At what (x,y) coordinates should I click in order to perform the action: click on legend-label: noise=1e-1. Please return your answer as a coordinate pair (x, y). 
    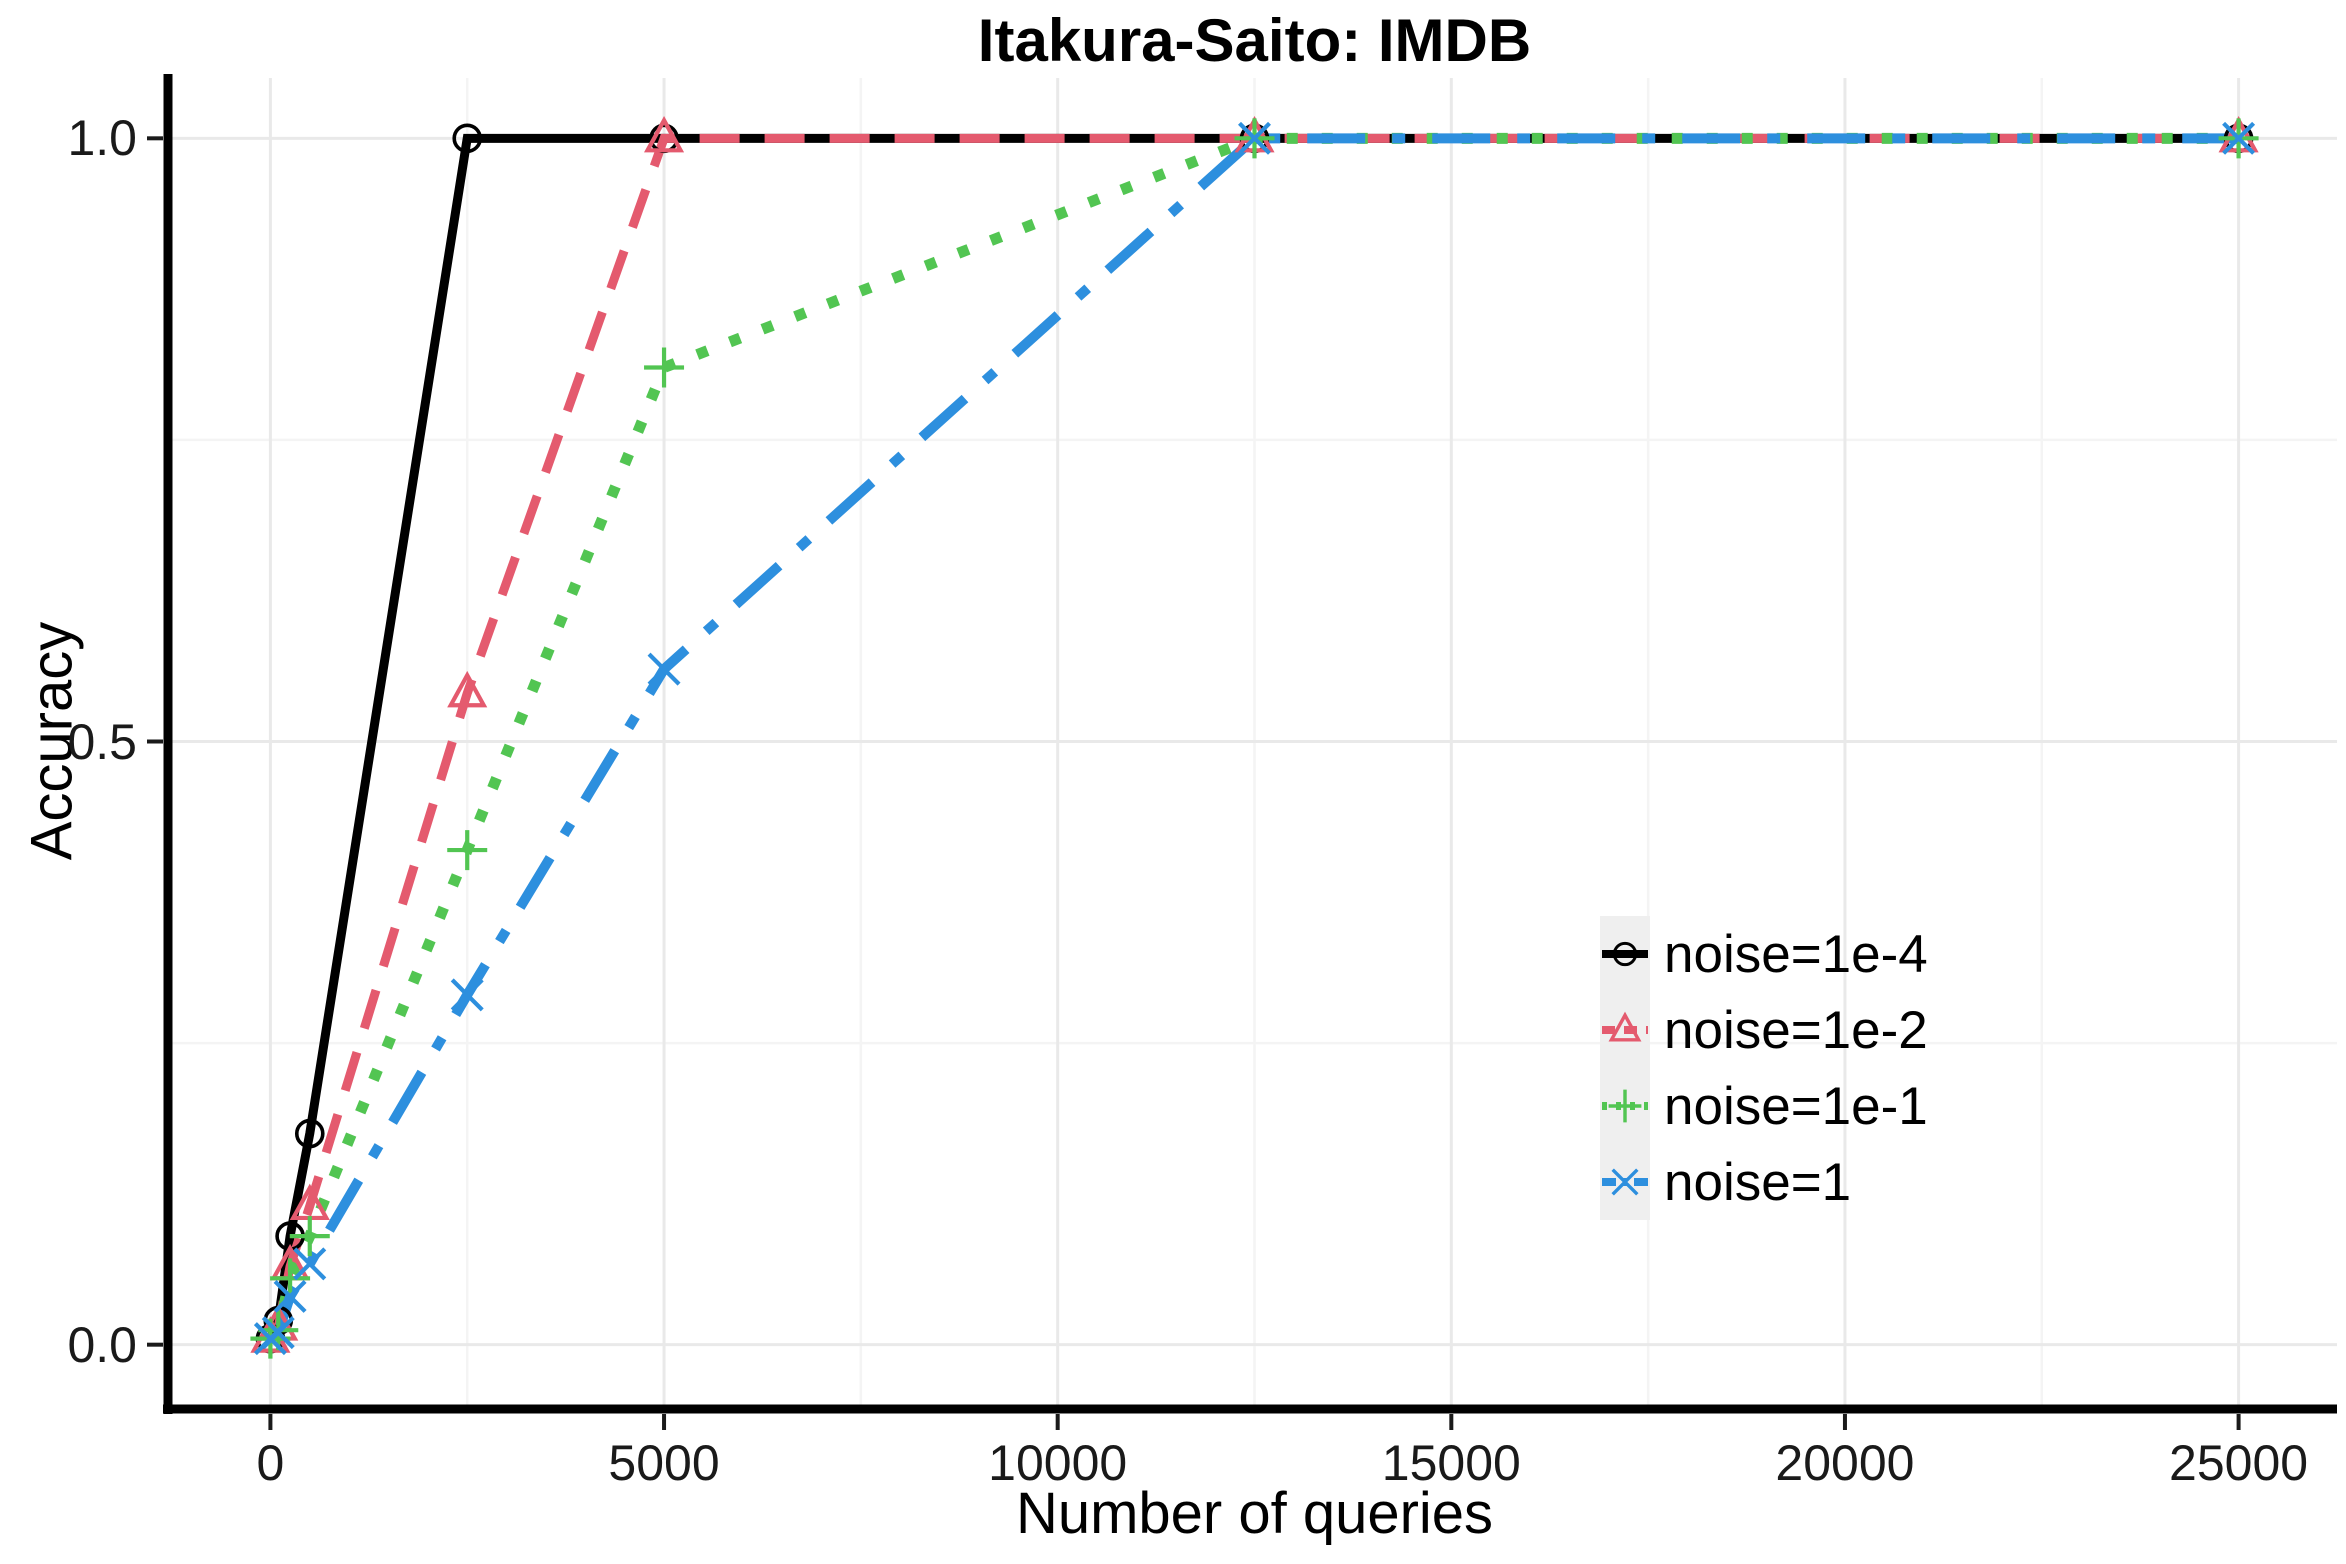
    Looking at the image, I should click on (1796, 1106).